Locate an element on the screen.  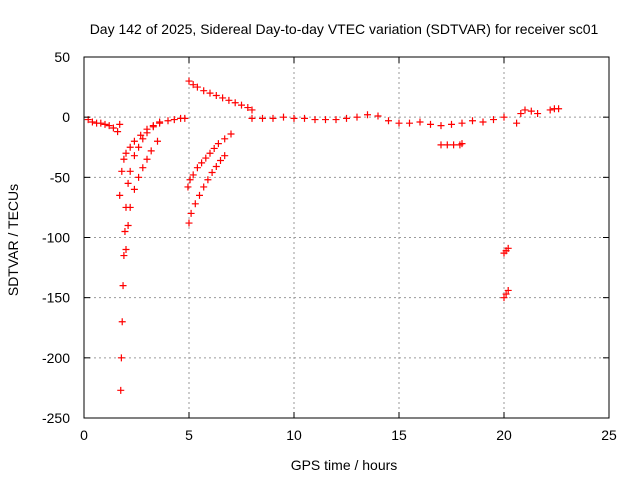
series-segment-f is located at coordinates (209, 160).